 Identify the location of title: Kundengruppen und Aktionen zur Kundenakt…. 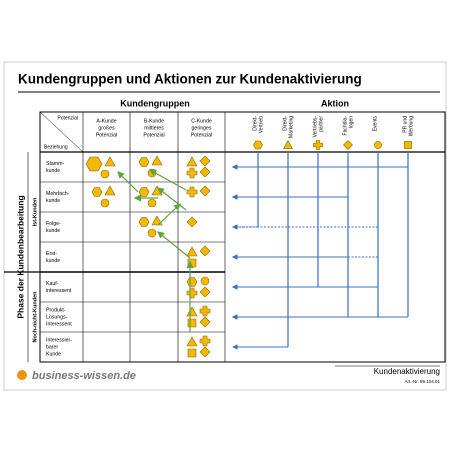
(190, 79).